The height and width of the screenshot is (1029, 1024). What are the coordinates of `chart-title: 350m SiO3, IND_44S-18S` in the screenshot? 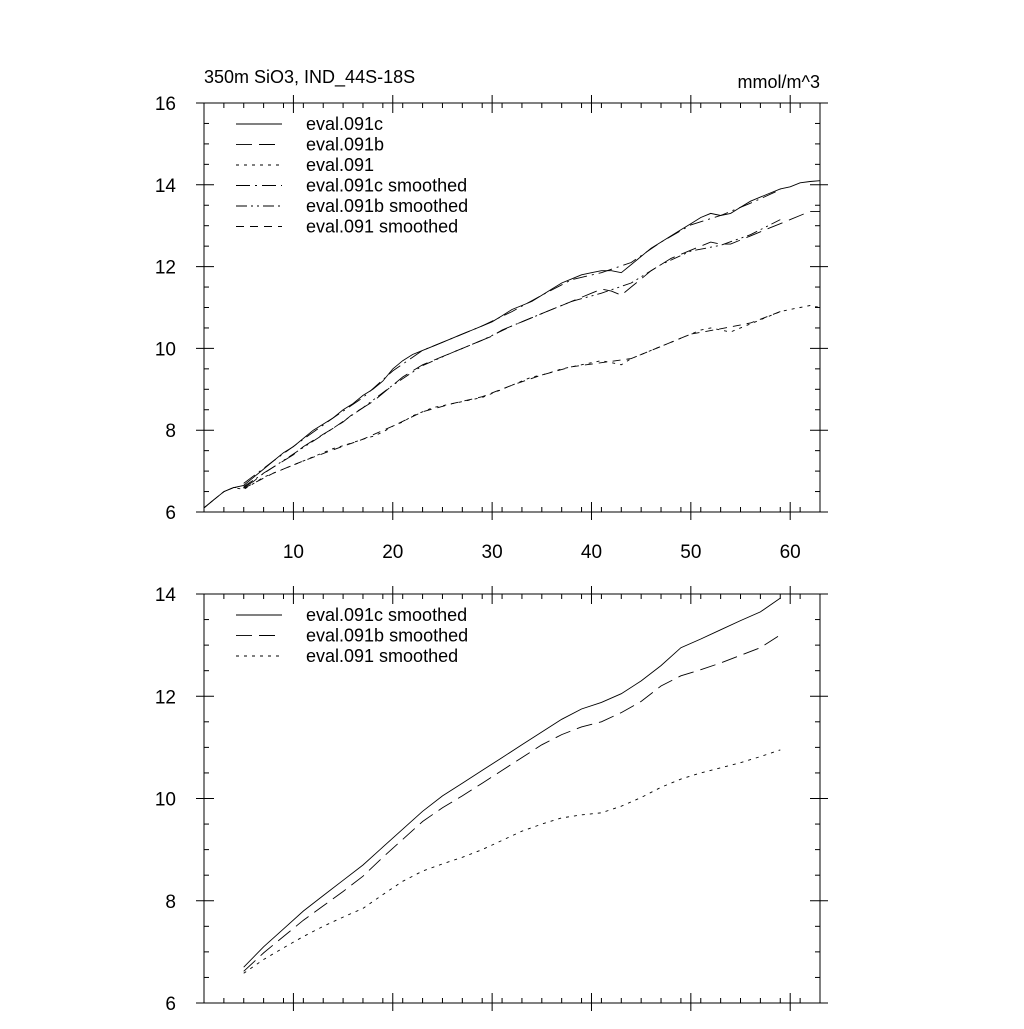 It's located at (309, 77).